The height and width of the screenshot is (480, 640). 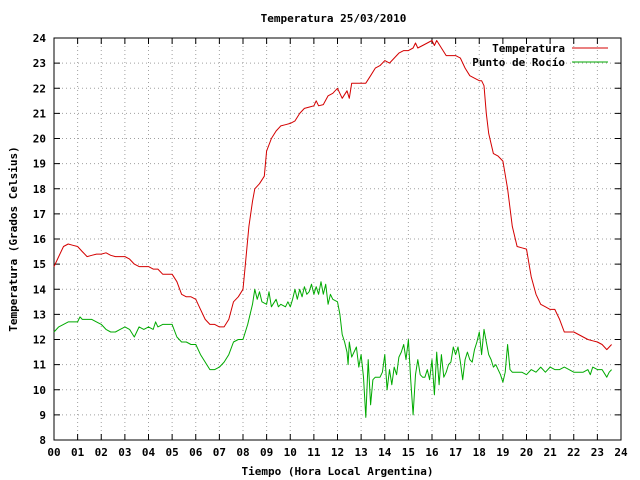 What do you see at coordinates (361, 452) in the screenshot?
I see `x-tick-label: 13` at bounding box center [361, 452].